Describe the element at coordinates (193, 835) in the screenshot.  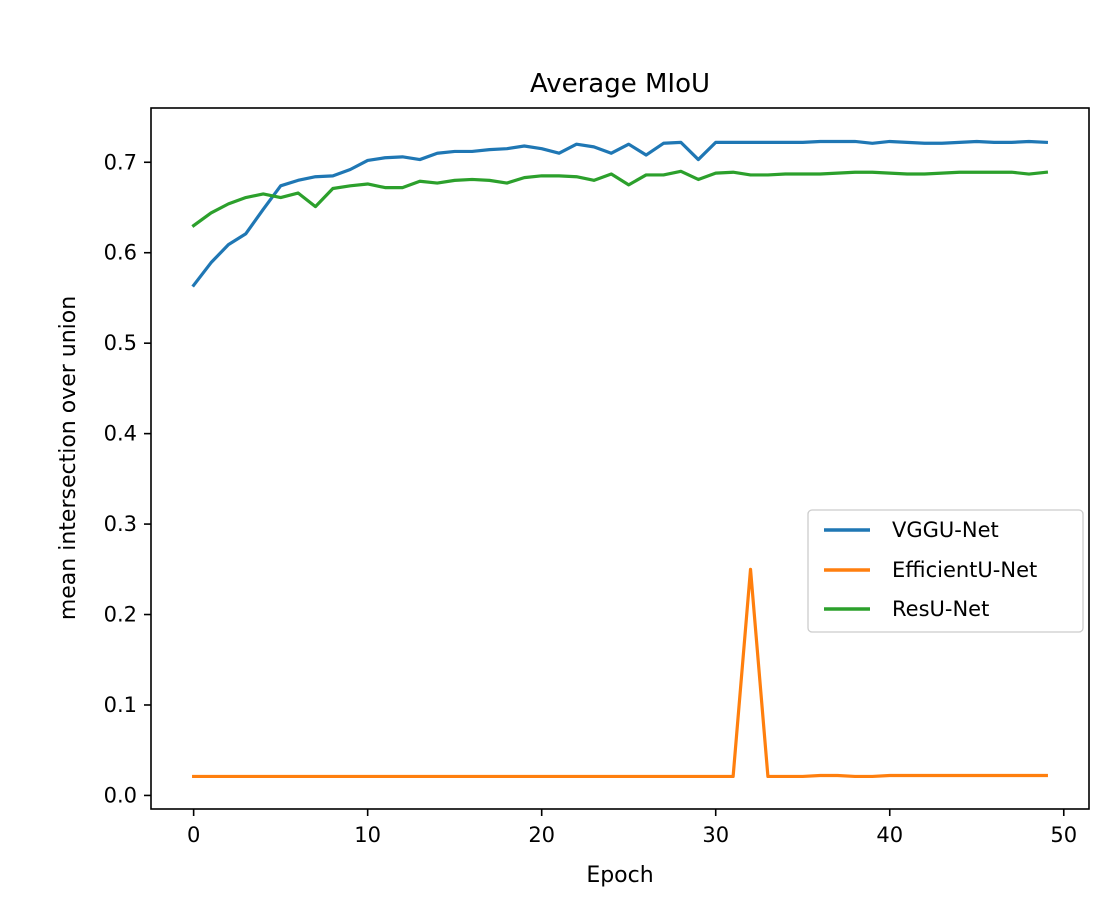
I see `x-tick-label: 0` at that location.